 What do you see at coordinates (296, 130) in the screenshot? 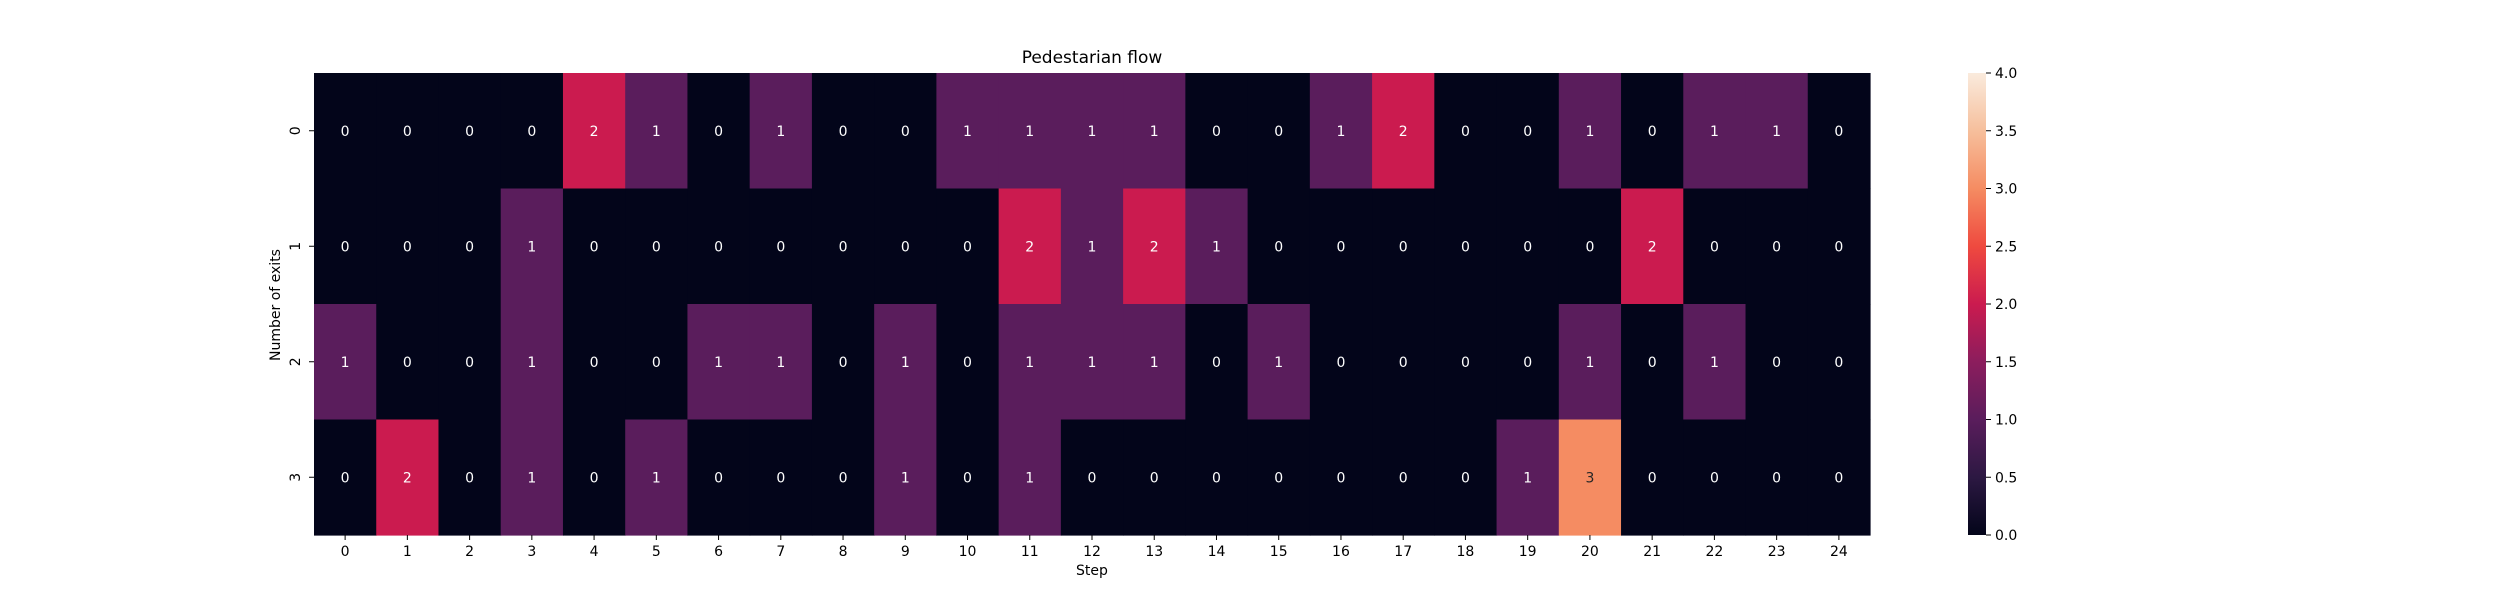
I see `y-tick-label: 0` at bounding box center [296, 130].